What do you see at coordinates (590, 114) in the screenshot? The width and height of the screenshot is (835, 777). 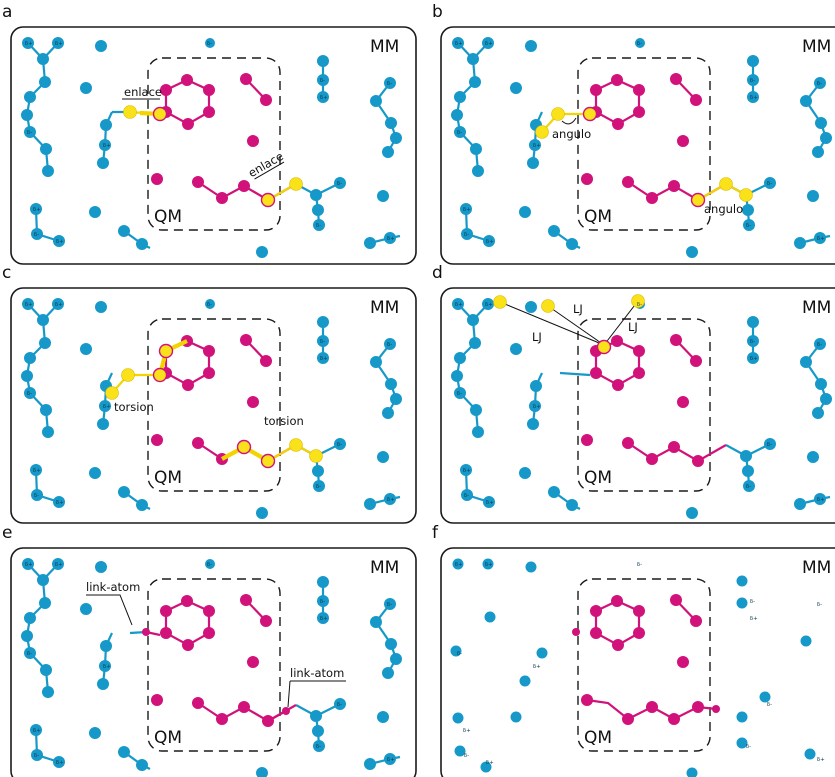 I see `boundary-qm-atom` at bounding box center [590, 114].